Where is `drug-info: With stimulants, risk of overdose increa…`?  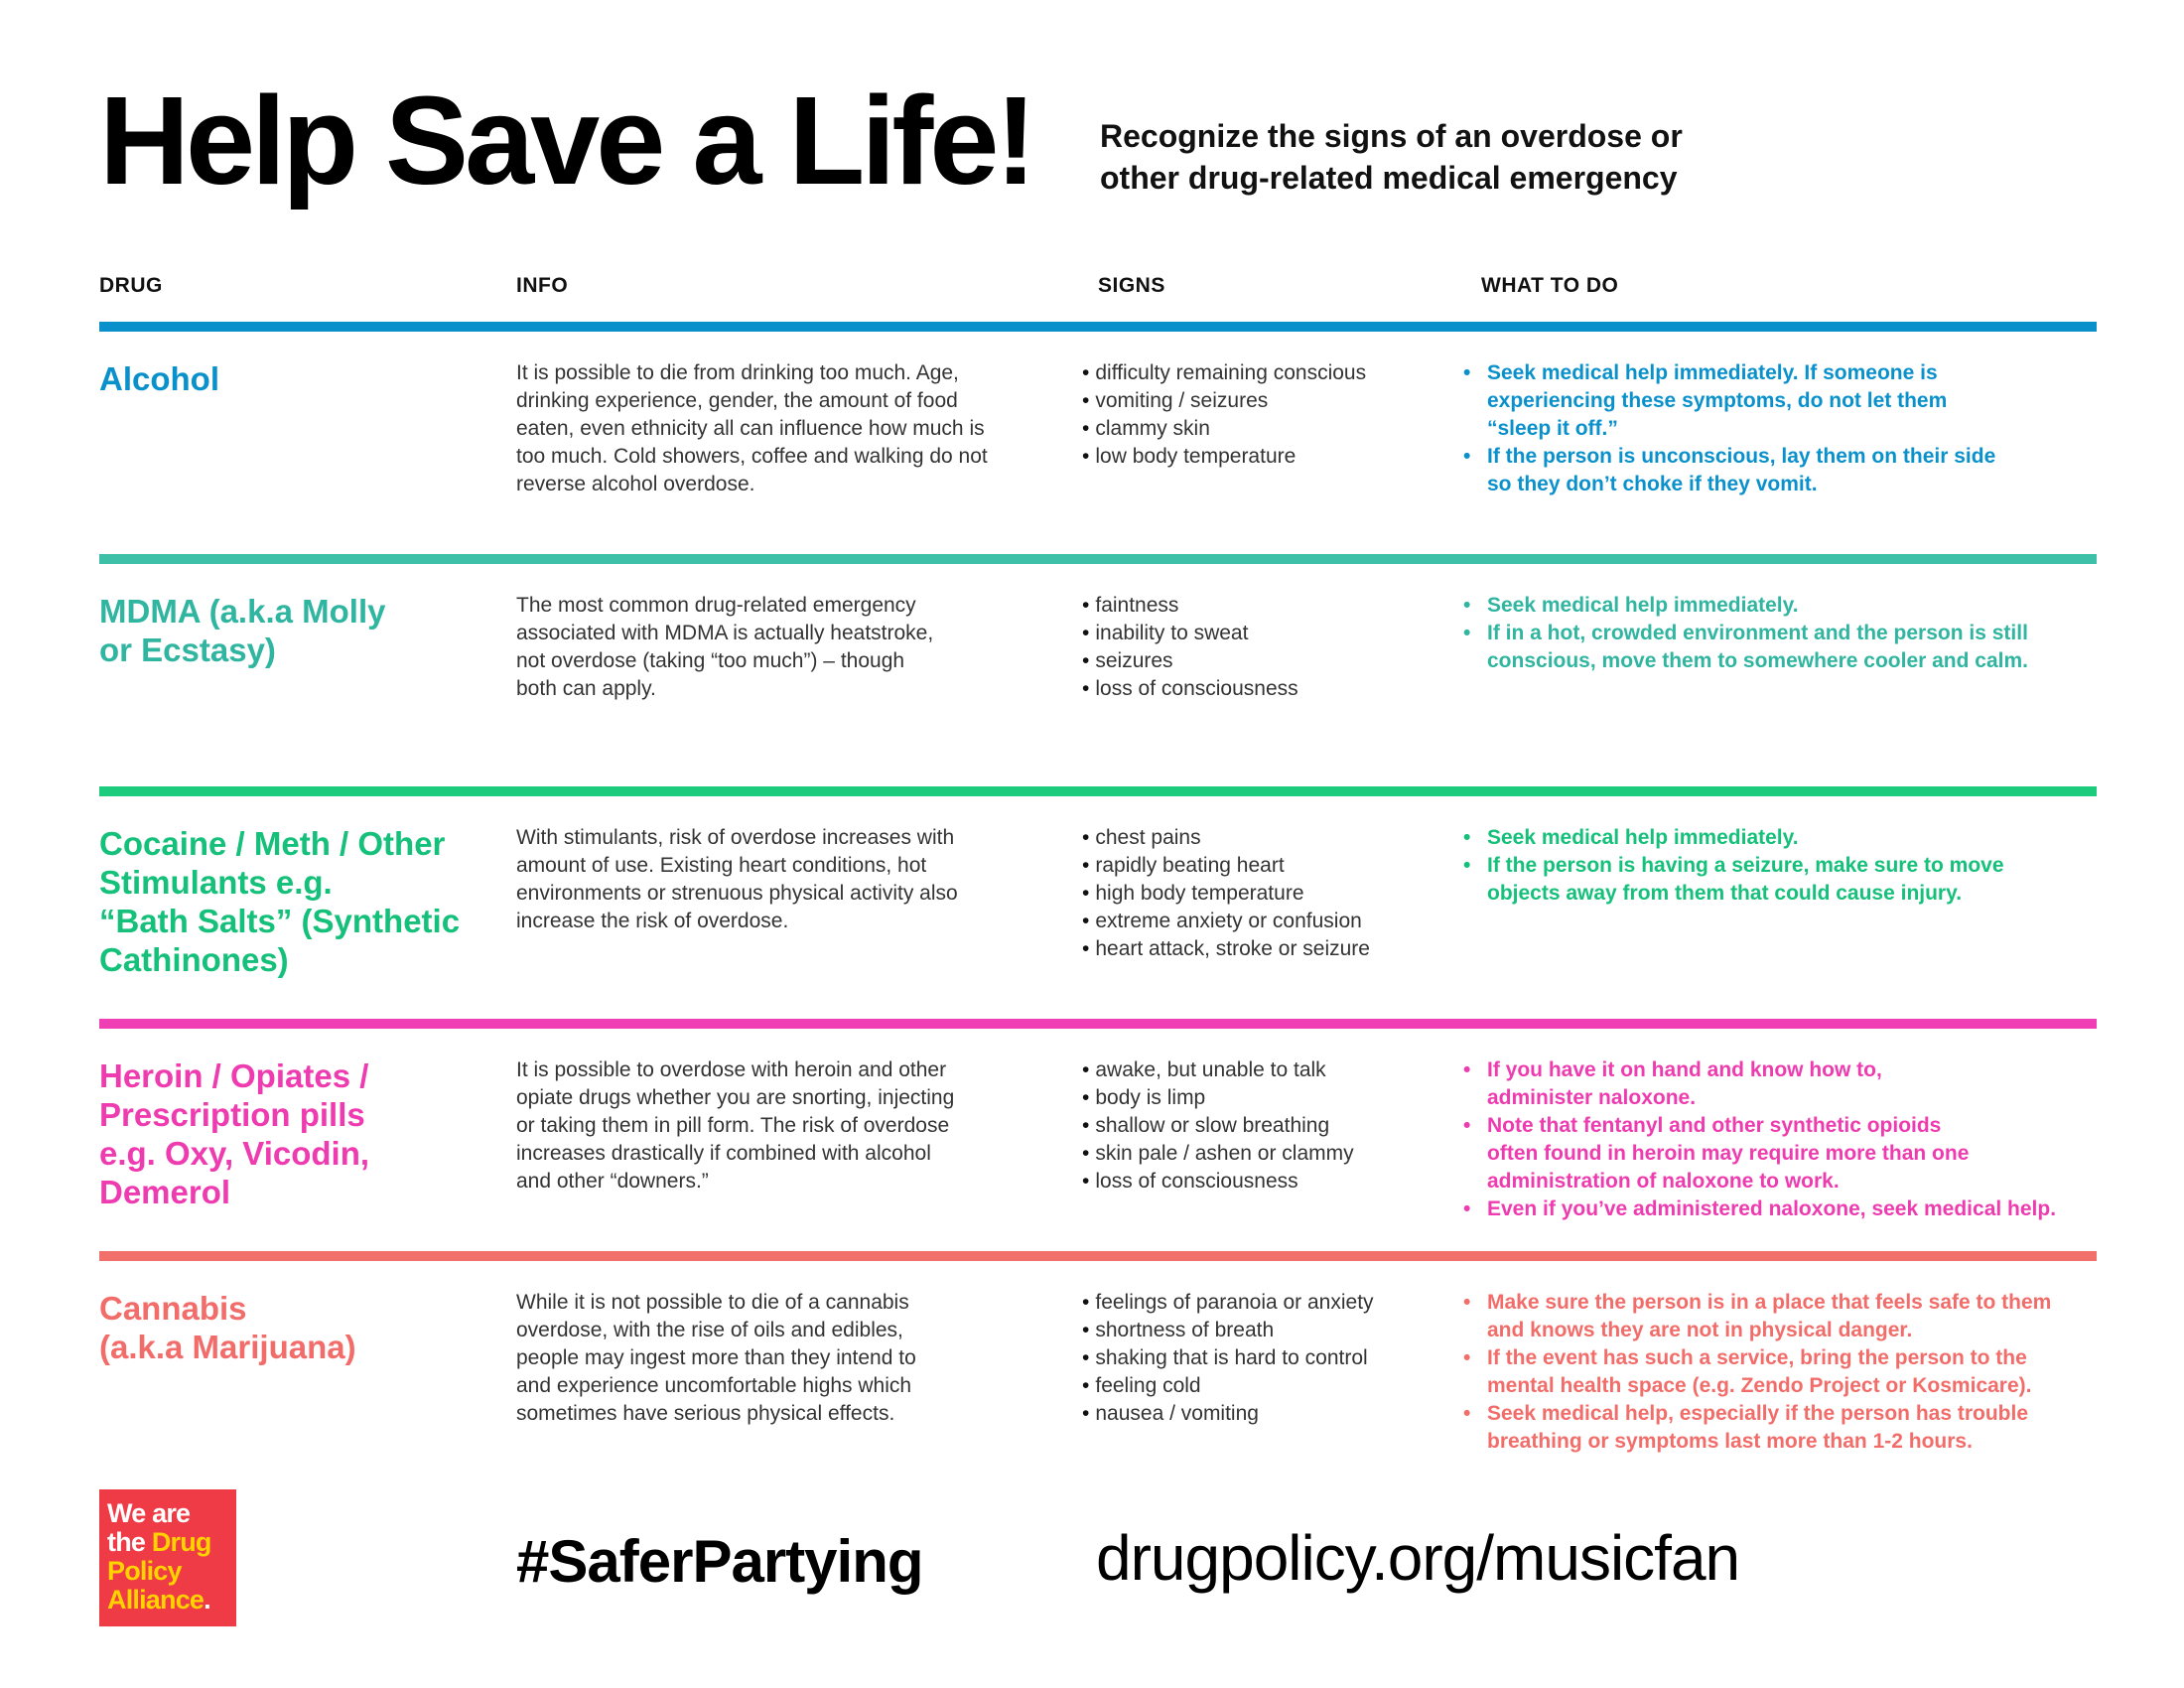 drug-info: With stimulants, risk of overdose increa… is located at coordinates (779, 879).